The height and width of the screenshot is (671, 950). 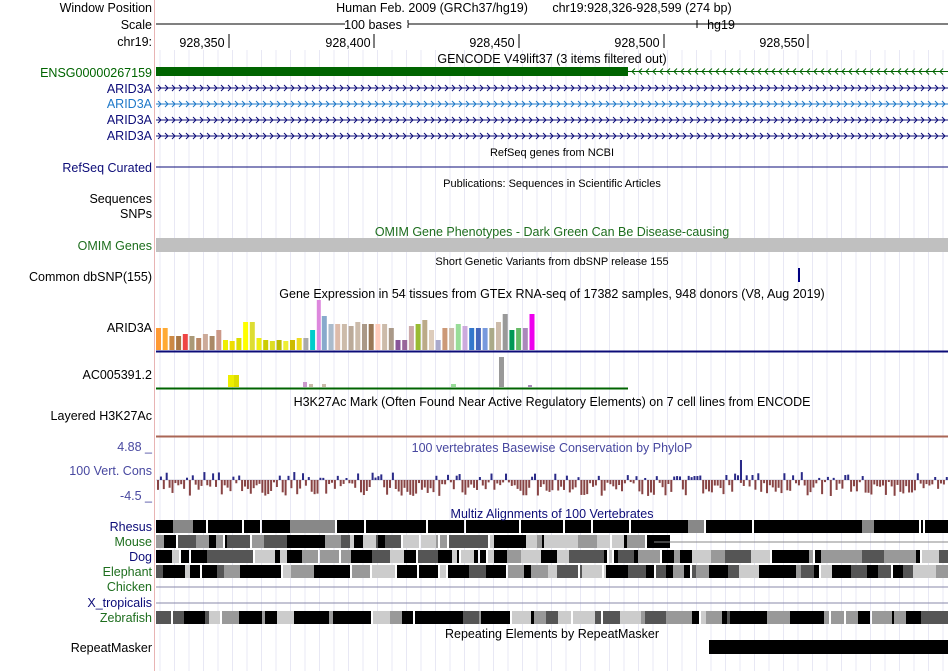 I want to click on species-label-xtropicalis: X_tropicalis, so click(x=119, y=603).